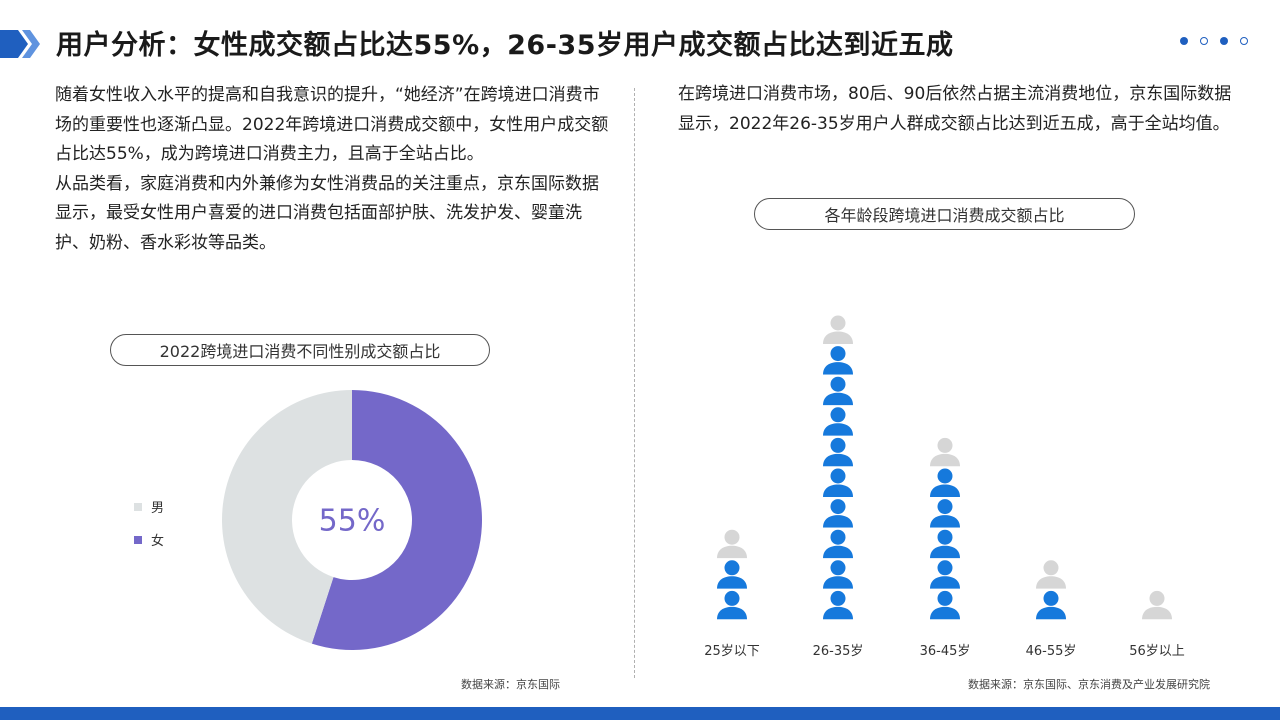 The image size is (1280, 720). I want to click on legend-swatch-male, so click(138, 506).